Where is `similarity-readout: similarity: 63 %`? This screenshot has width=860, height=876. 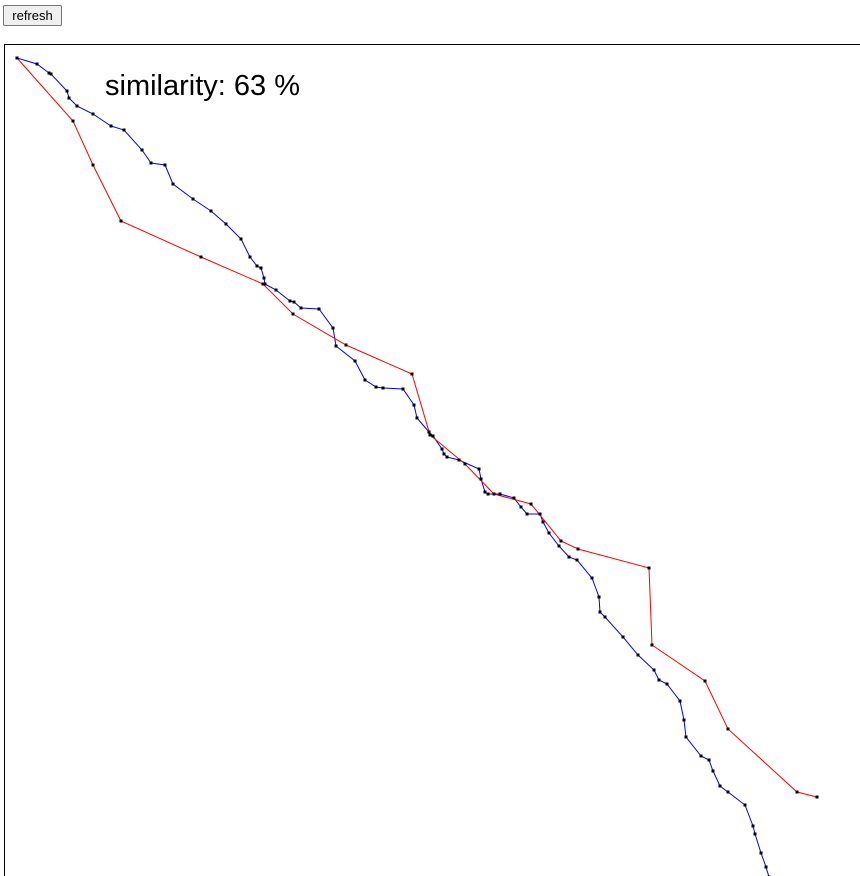 similarity-readout: similarity: 63 % is located at coordinates (202, 86).